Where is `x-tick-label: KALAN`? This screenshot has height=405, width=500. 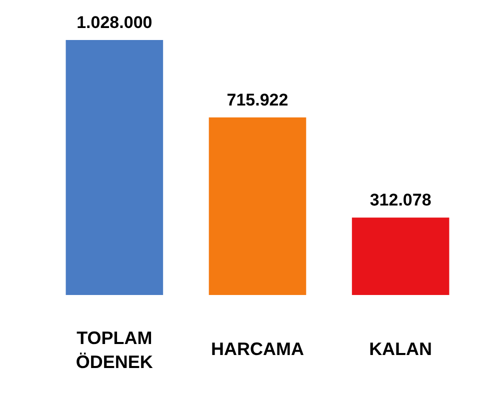 x-tick-label: KALAN is located at coordinates (400, 349).